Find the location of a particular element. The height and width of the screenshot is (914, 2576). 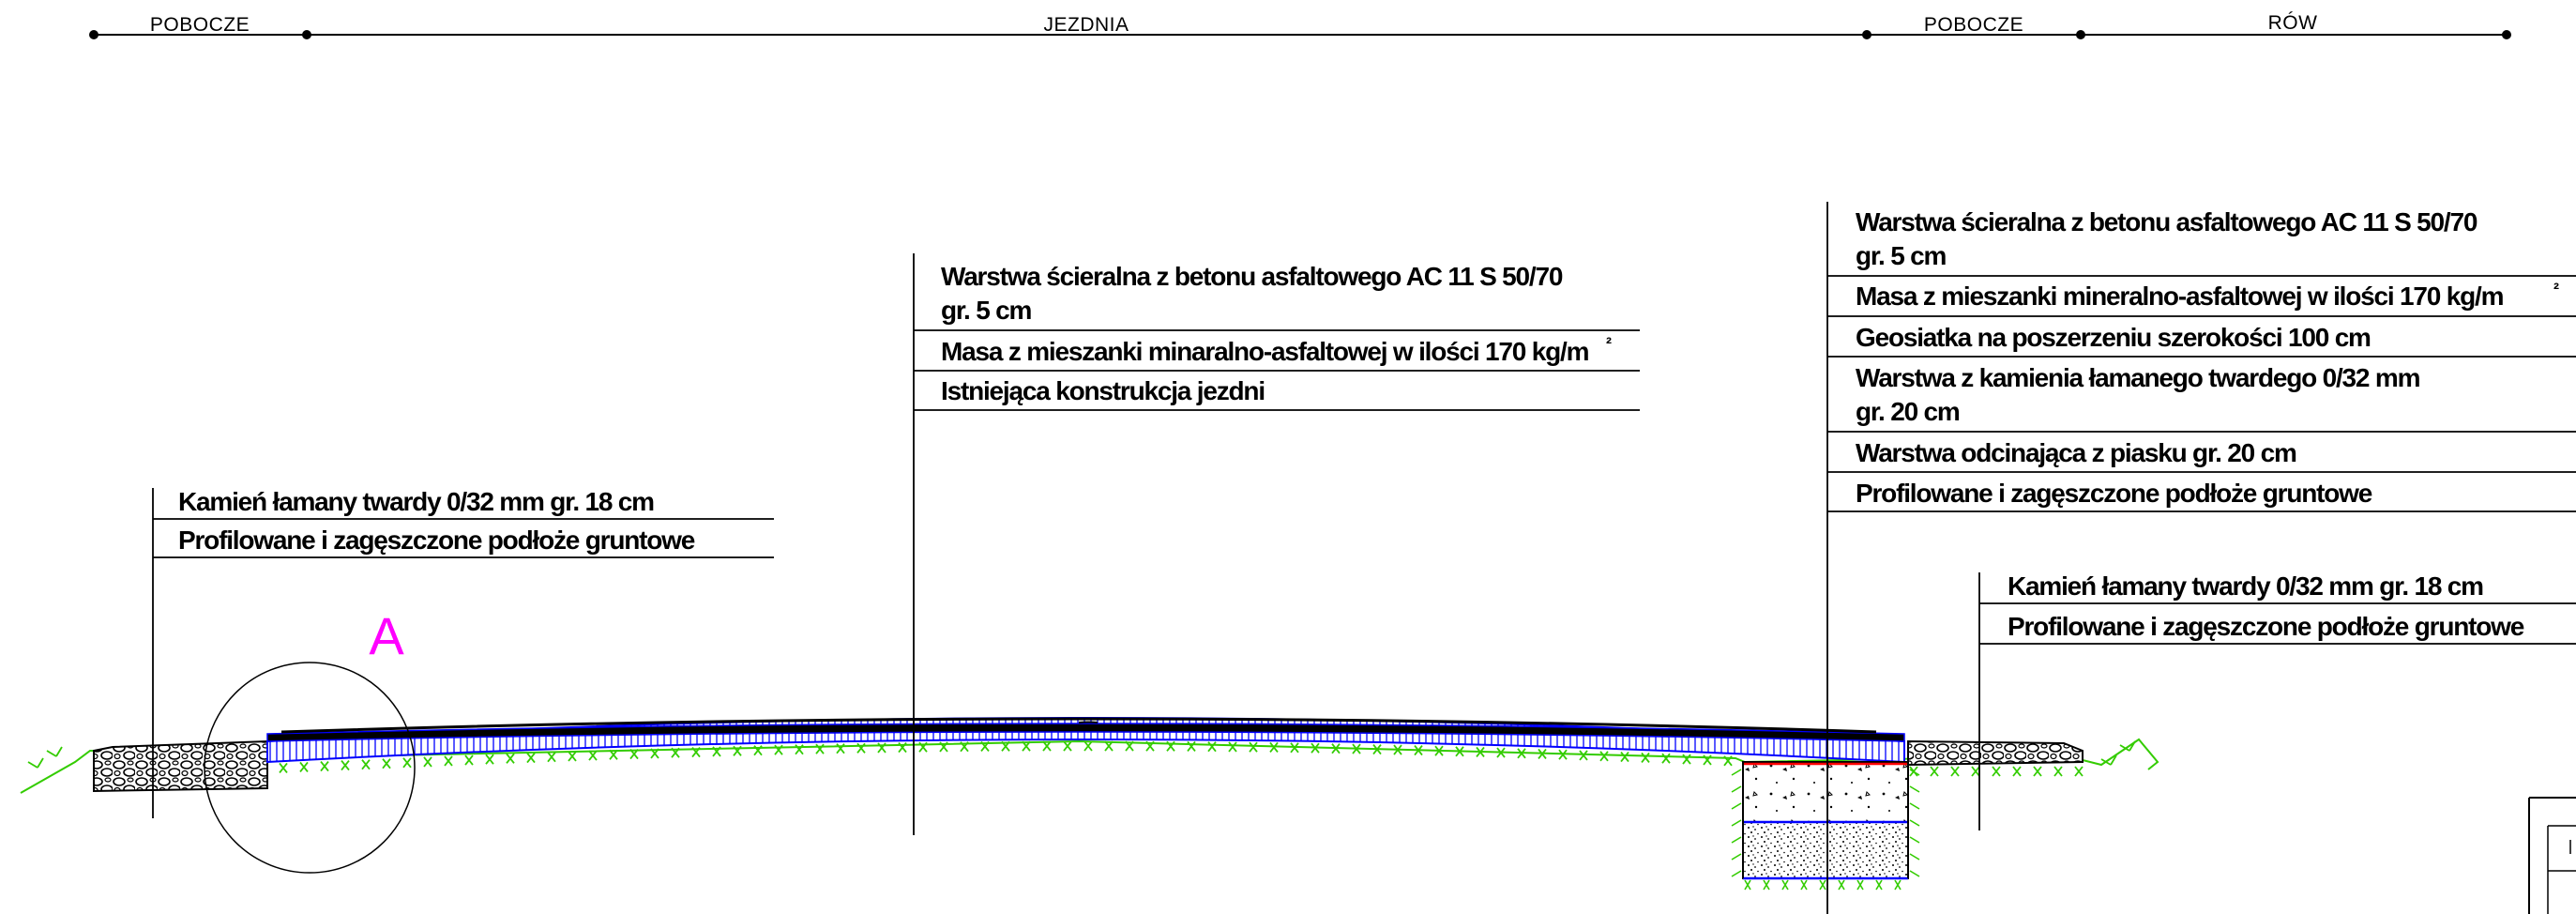

segment-label-row: RÓW is located at coordinates (2293, 23).